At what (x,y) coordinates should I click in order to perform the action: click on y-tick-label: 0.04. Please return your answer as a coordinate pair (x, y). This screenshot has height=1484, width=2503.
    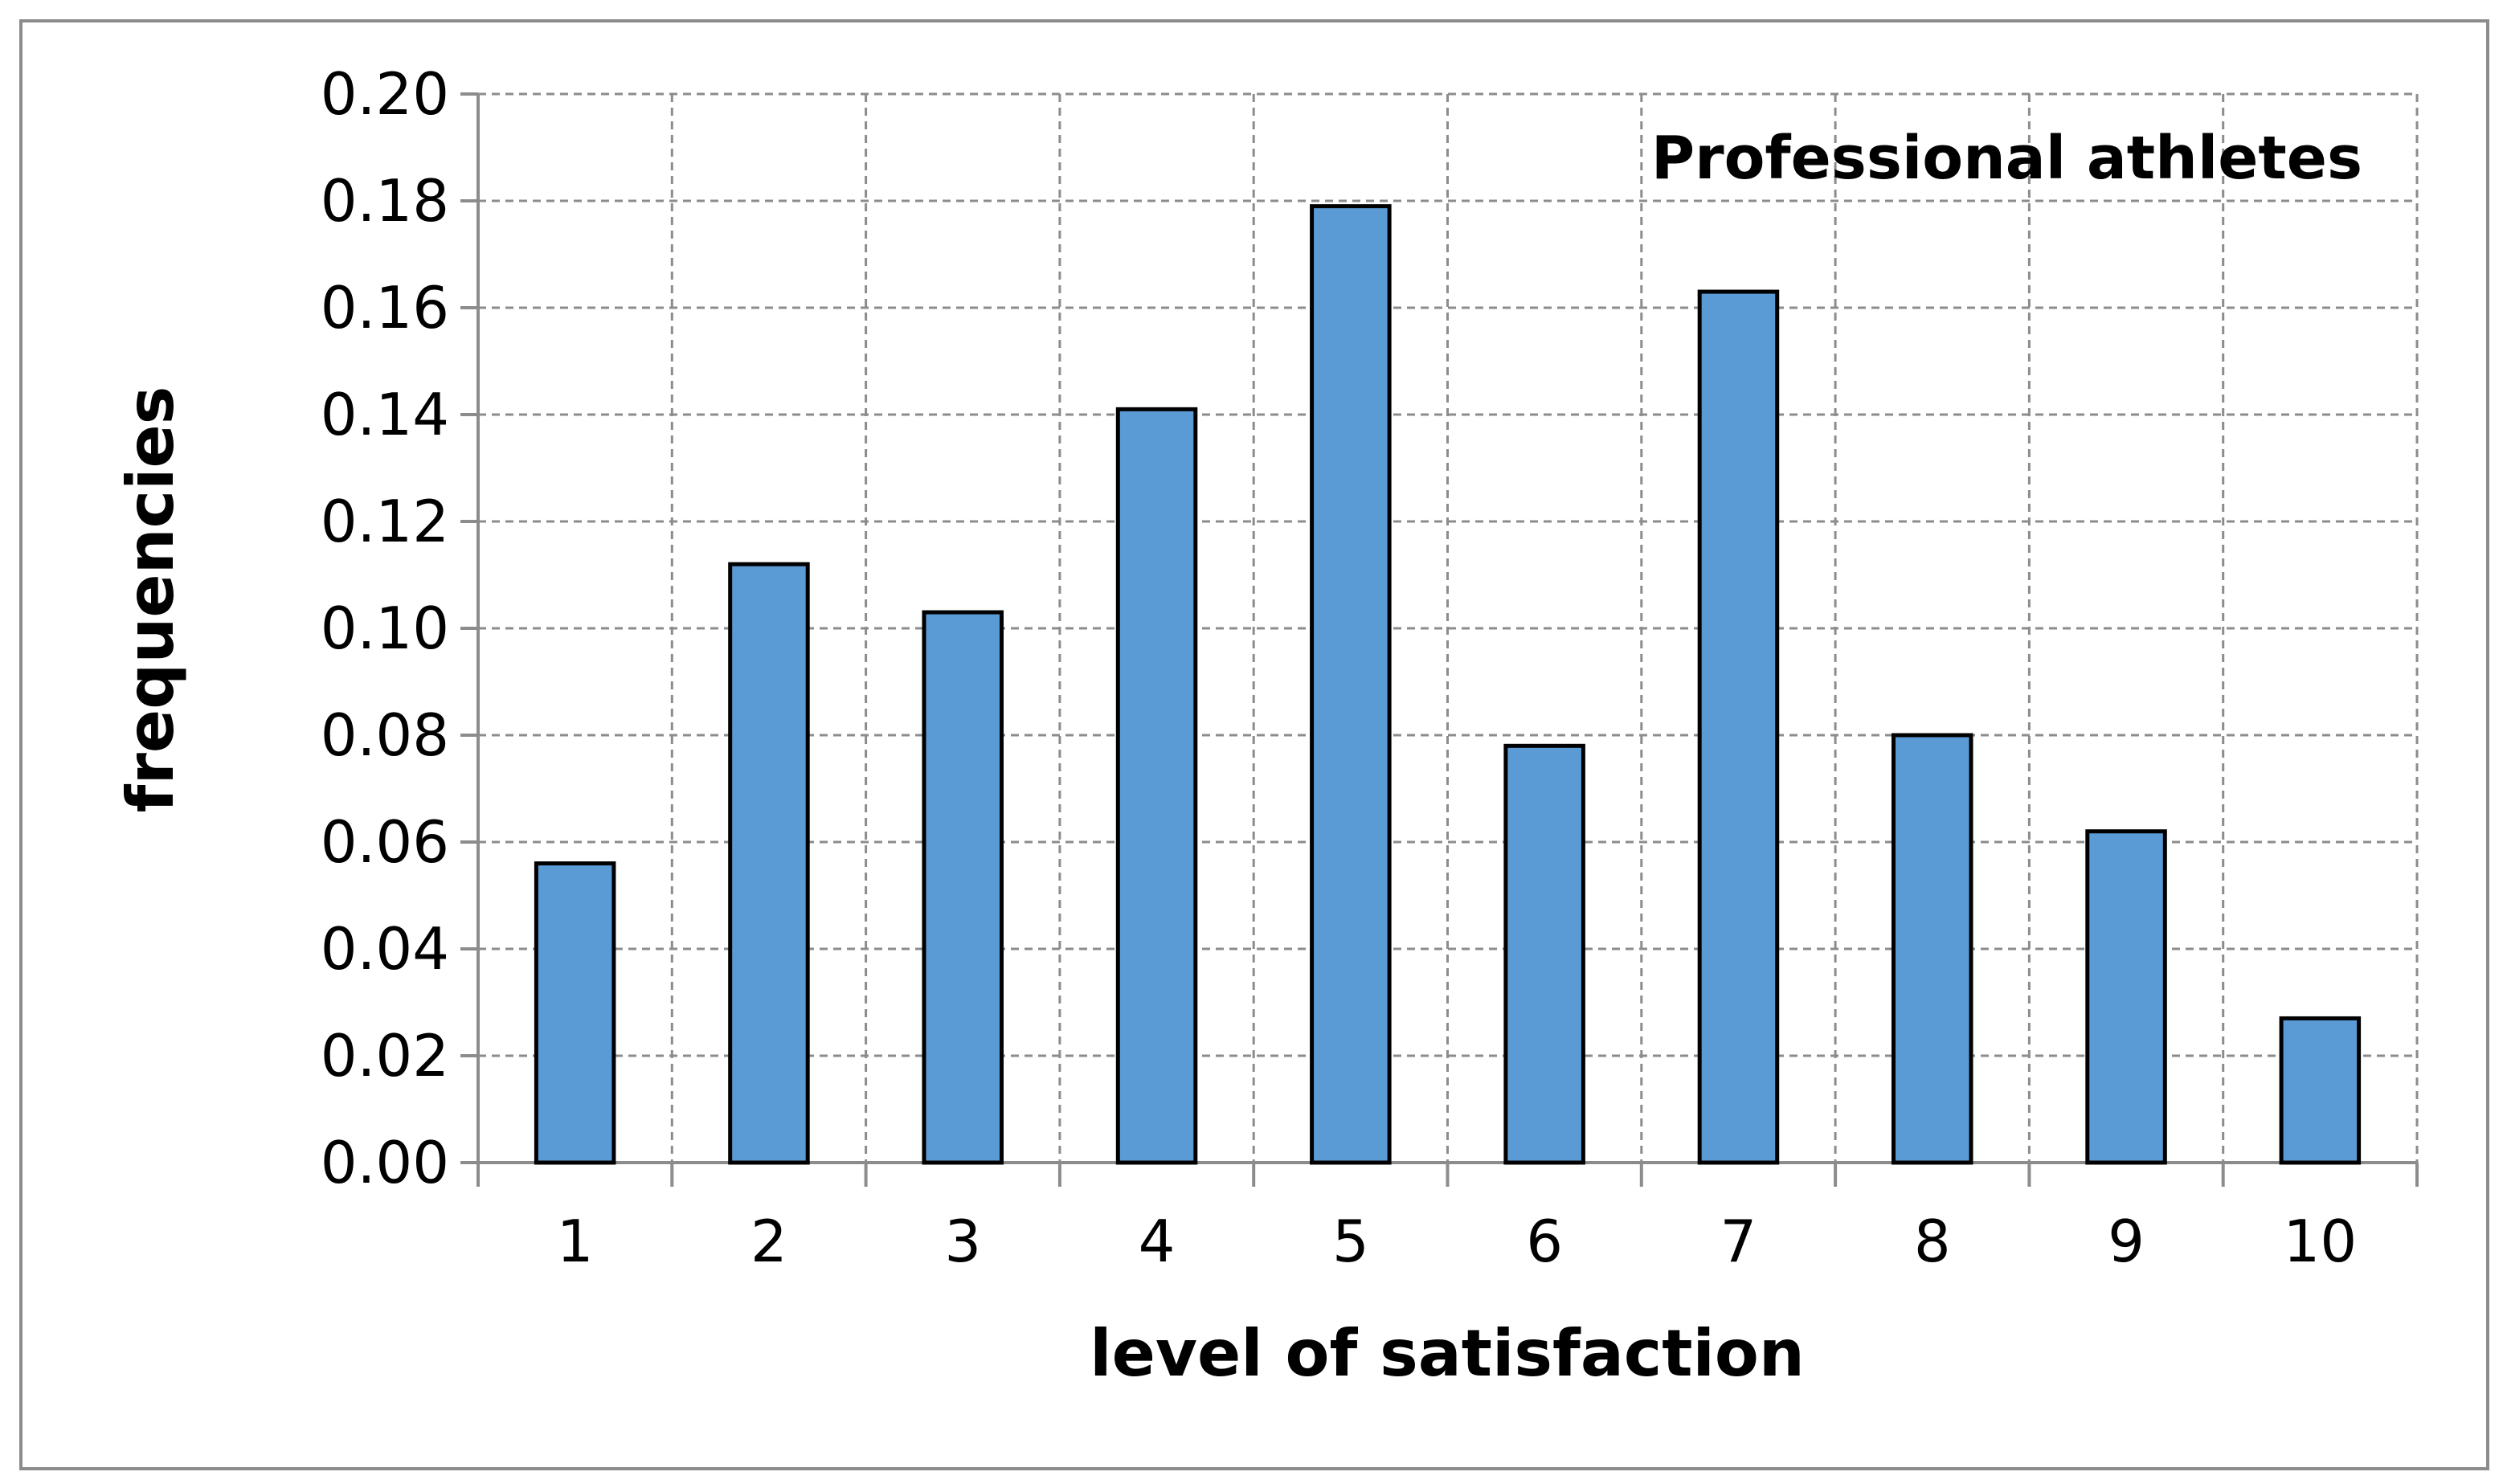
    Looking at the image, I should click on (385, 949).